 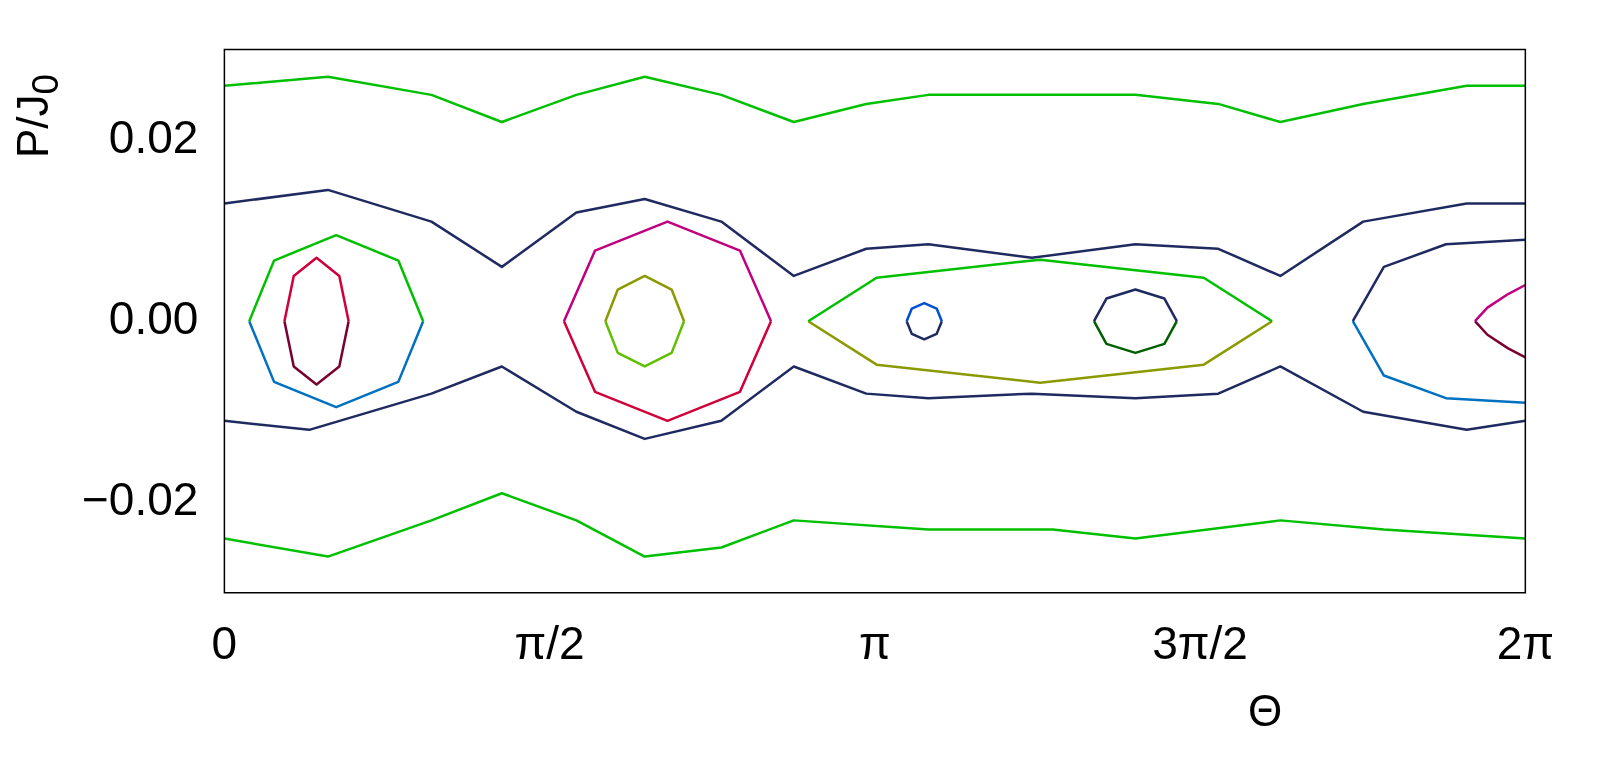 I want to click on x-tick-label: 2π, so click(x=1525, y=643).